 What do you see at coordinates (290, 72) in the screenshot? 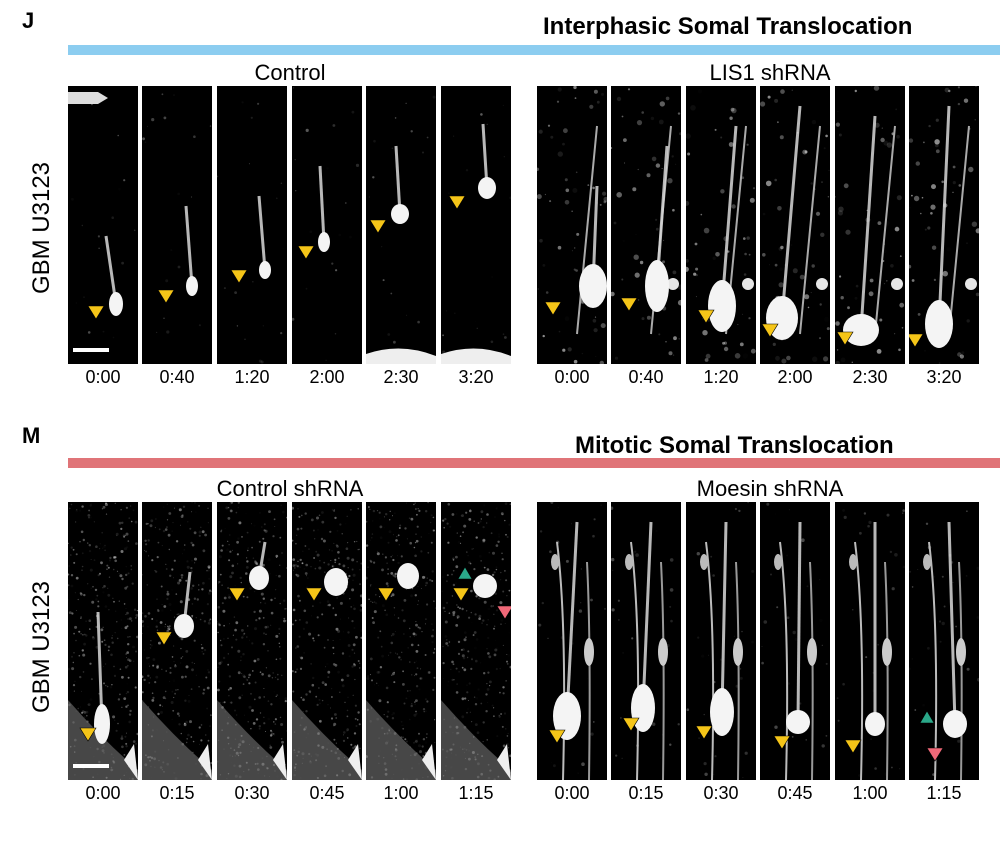
I see `panel-j-left-group-label: Control` at bounding box center [290, 72].